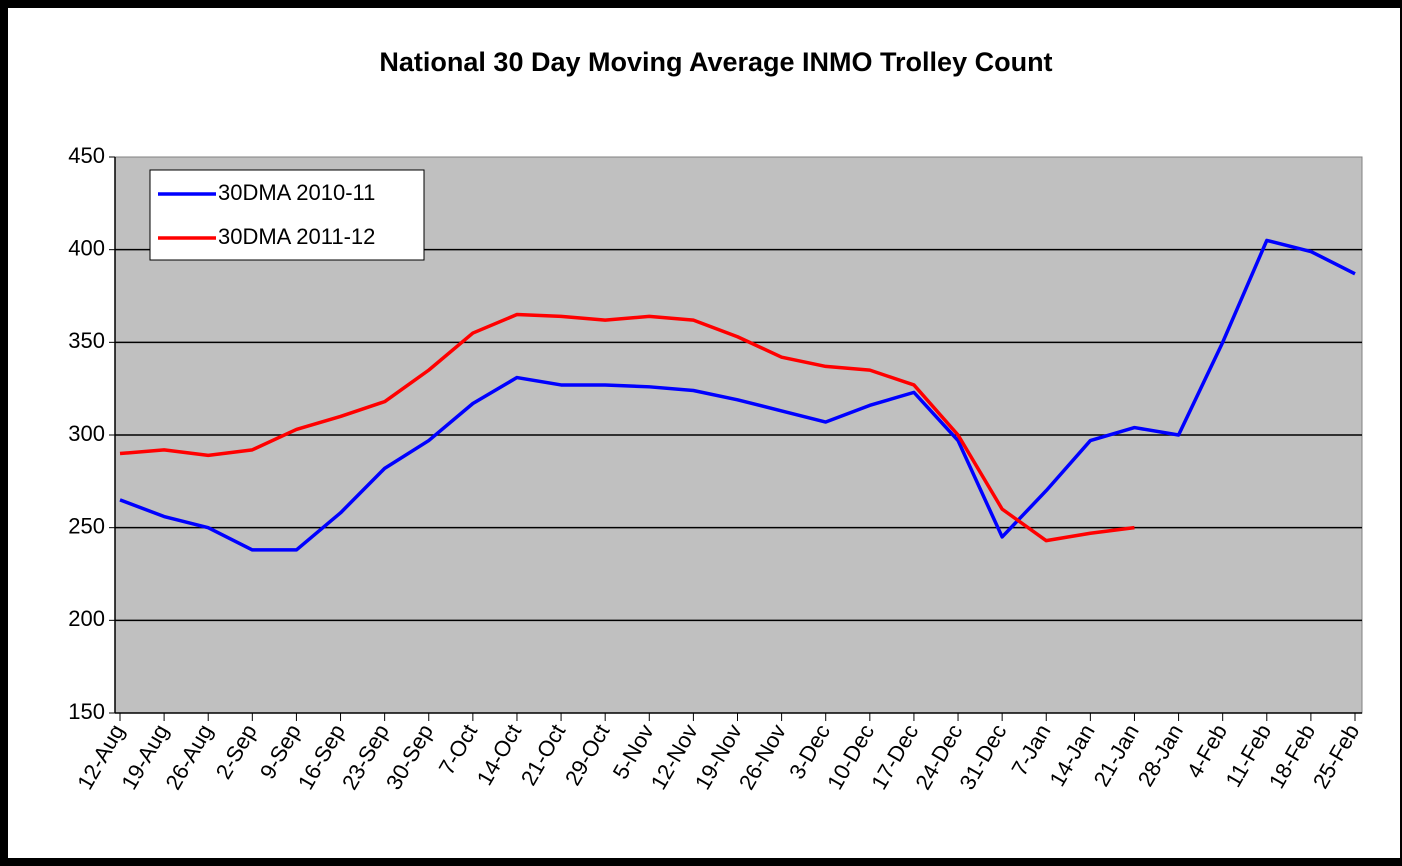 This screenshot has width=1402, height=866. What do you see at coordinates (86, 711) in the screenshot?
I see `y-tick-label: 150` at bounding box center [86, 711].